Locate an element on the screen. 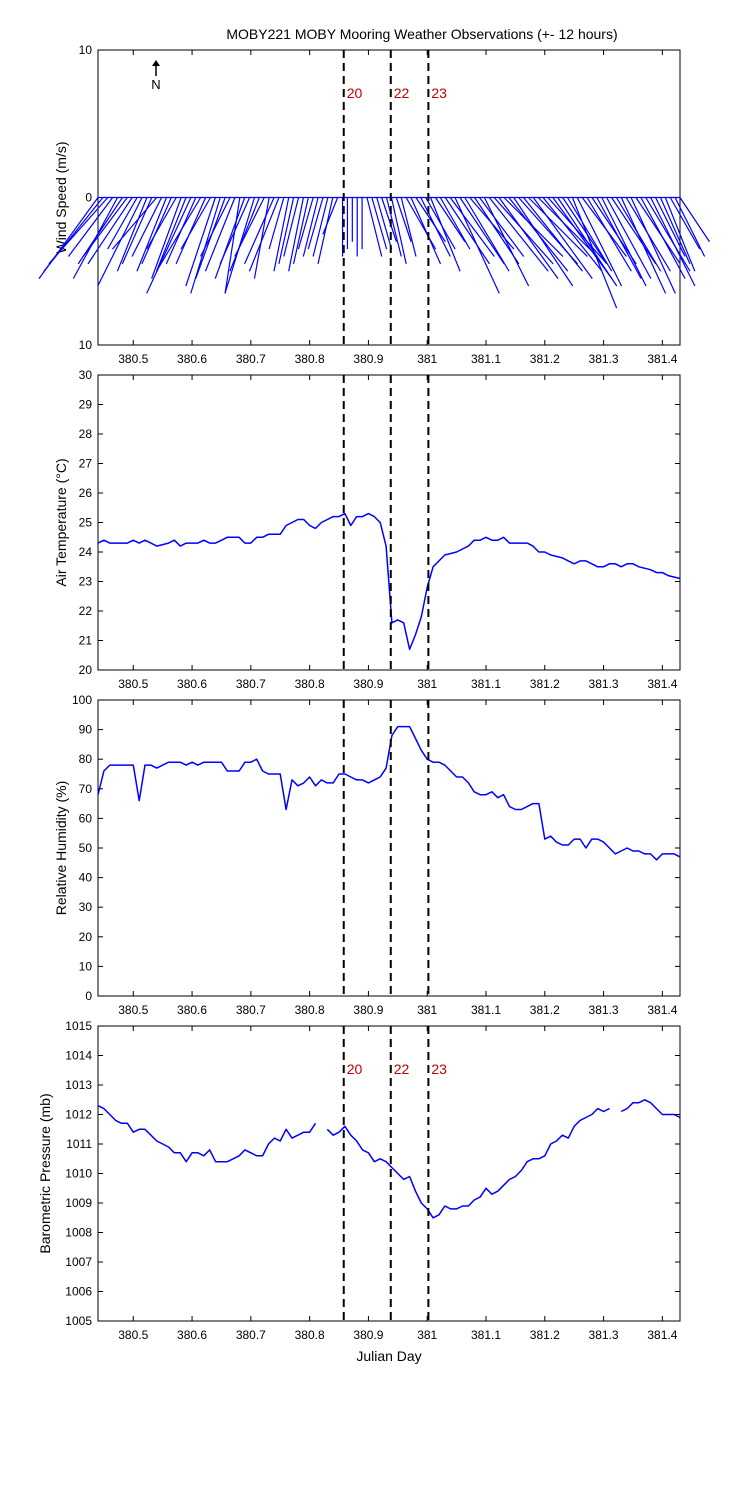  humidity-ylabel: Relative Humidity (%) is located at coordinates (61, 848).